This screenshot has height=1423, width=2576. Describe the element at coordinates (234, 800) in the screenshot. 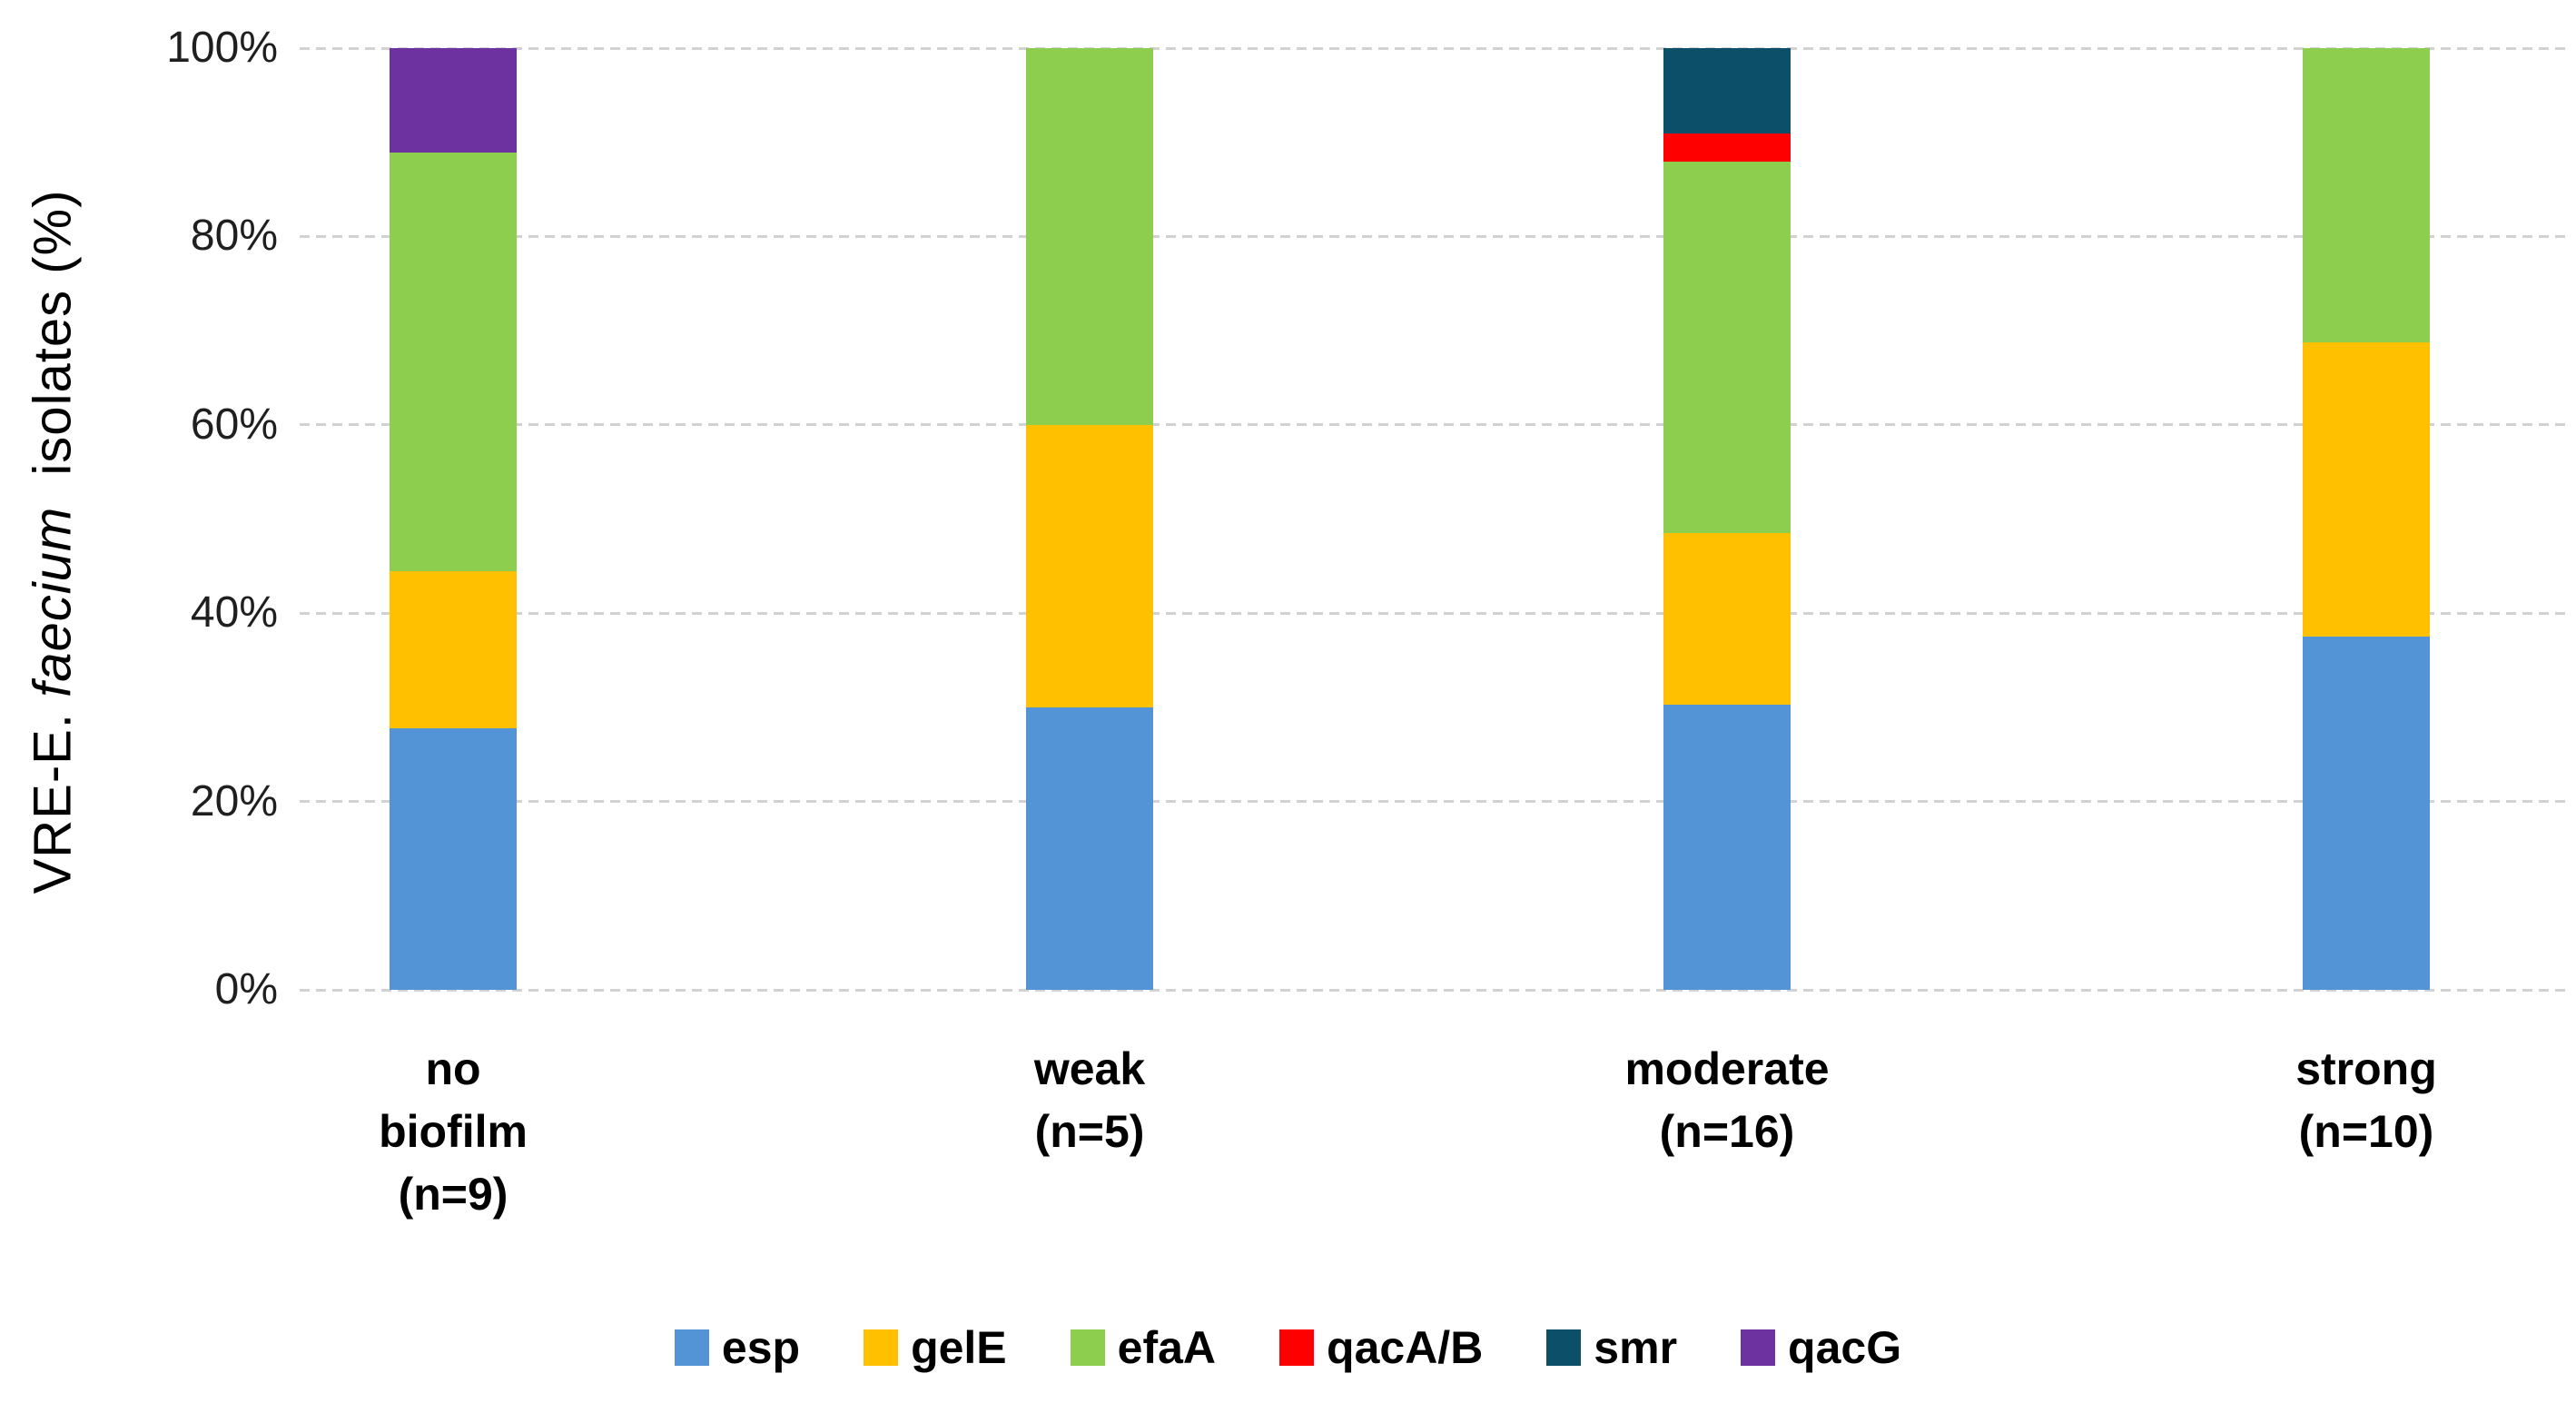

I see `y-tick-label: 20%` at that location.